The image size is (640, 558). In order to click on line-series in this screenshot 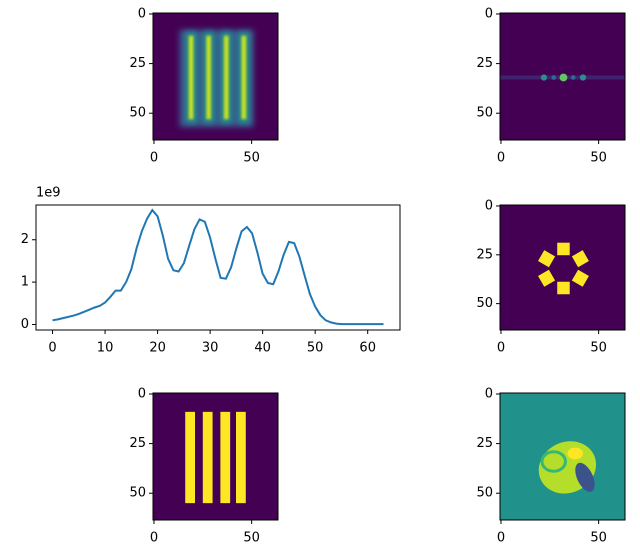, I will do `click(218, 267)`.